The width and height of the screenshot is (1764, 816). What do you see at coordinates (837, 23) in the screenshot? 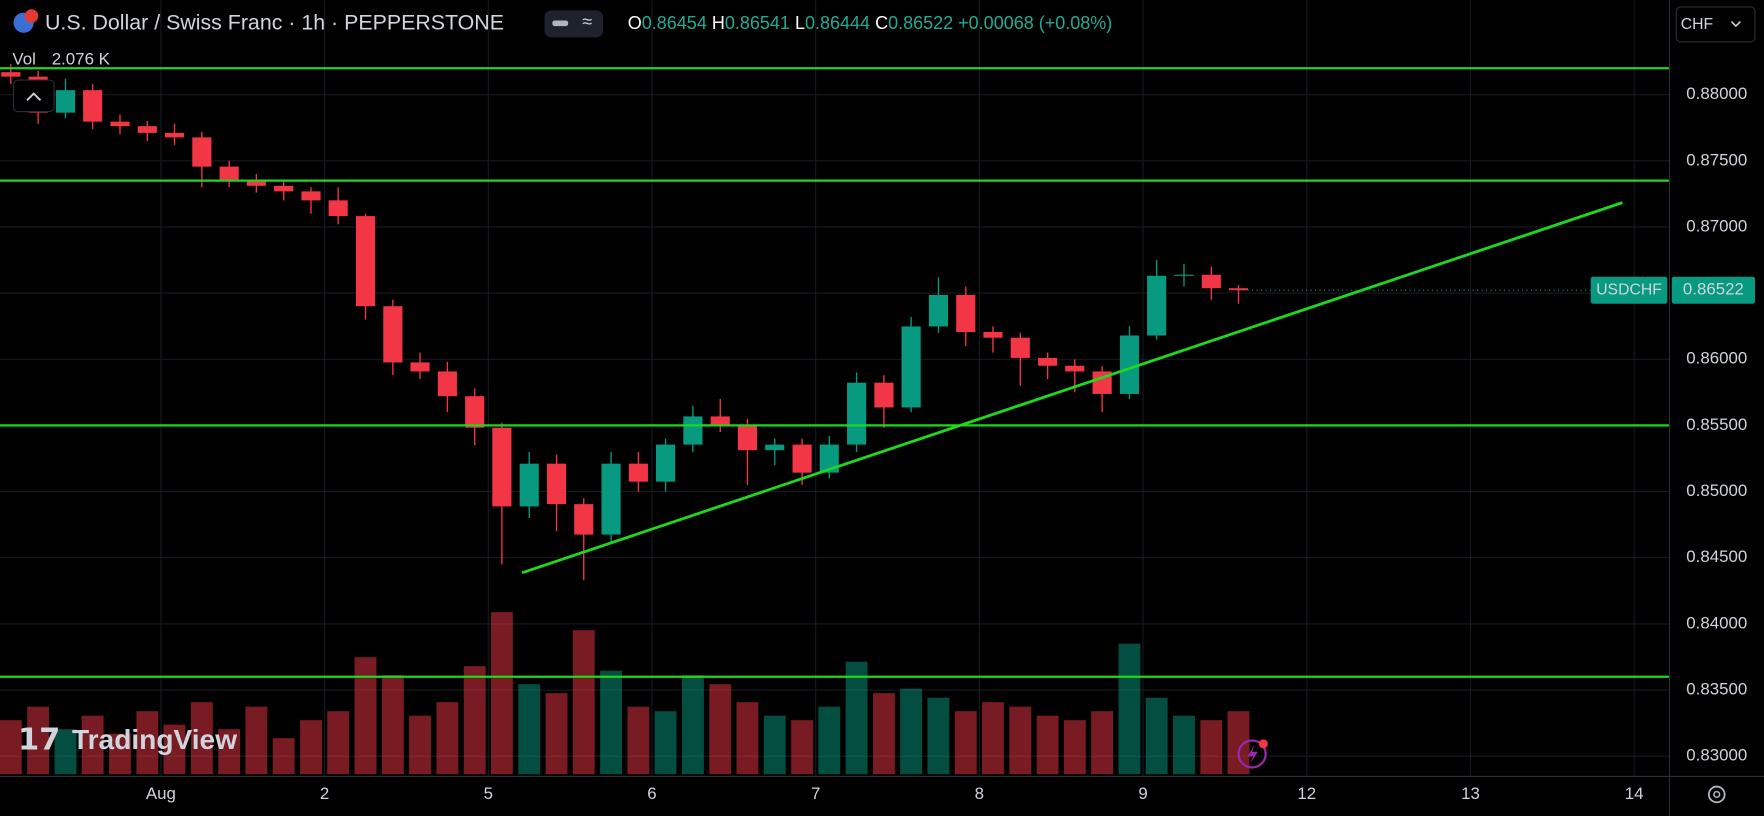
I see `ohlc-value: 0.86444` at bounding box center [837, 23].